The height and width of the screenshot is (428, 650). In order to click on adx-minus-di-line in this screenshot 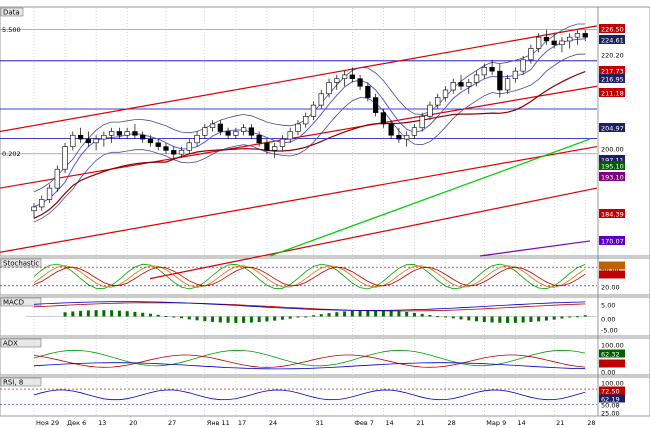, I will do `click(309, 361)`.